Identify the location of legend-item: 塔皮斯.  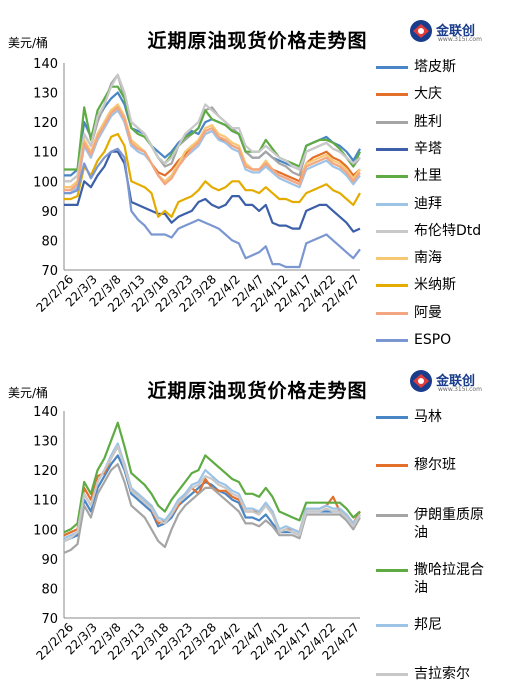
(443, 67).